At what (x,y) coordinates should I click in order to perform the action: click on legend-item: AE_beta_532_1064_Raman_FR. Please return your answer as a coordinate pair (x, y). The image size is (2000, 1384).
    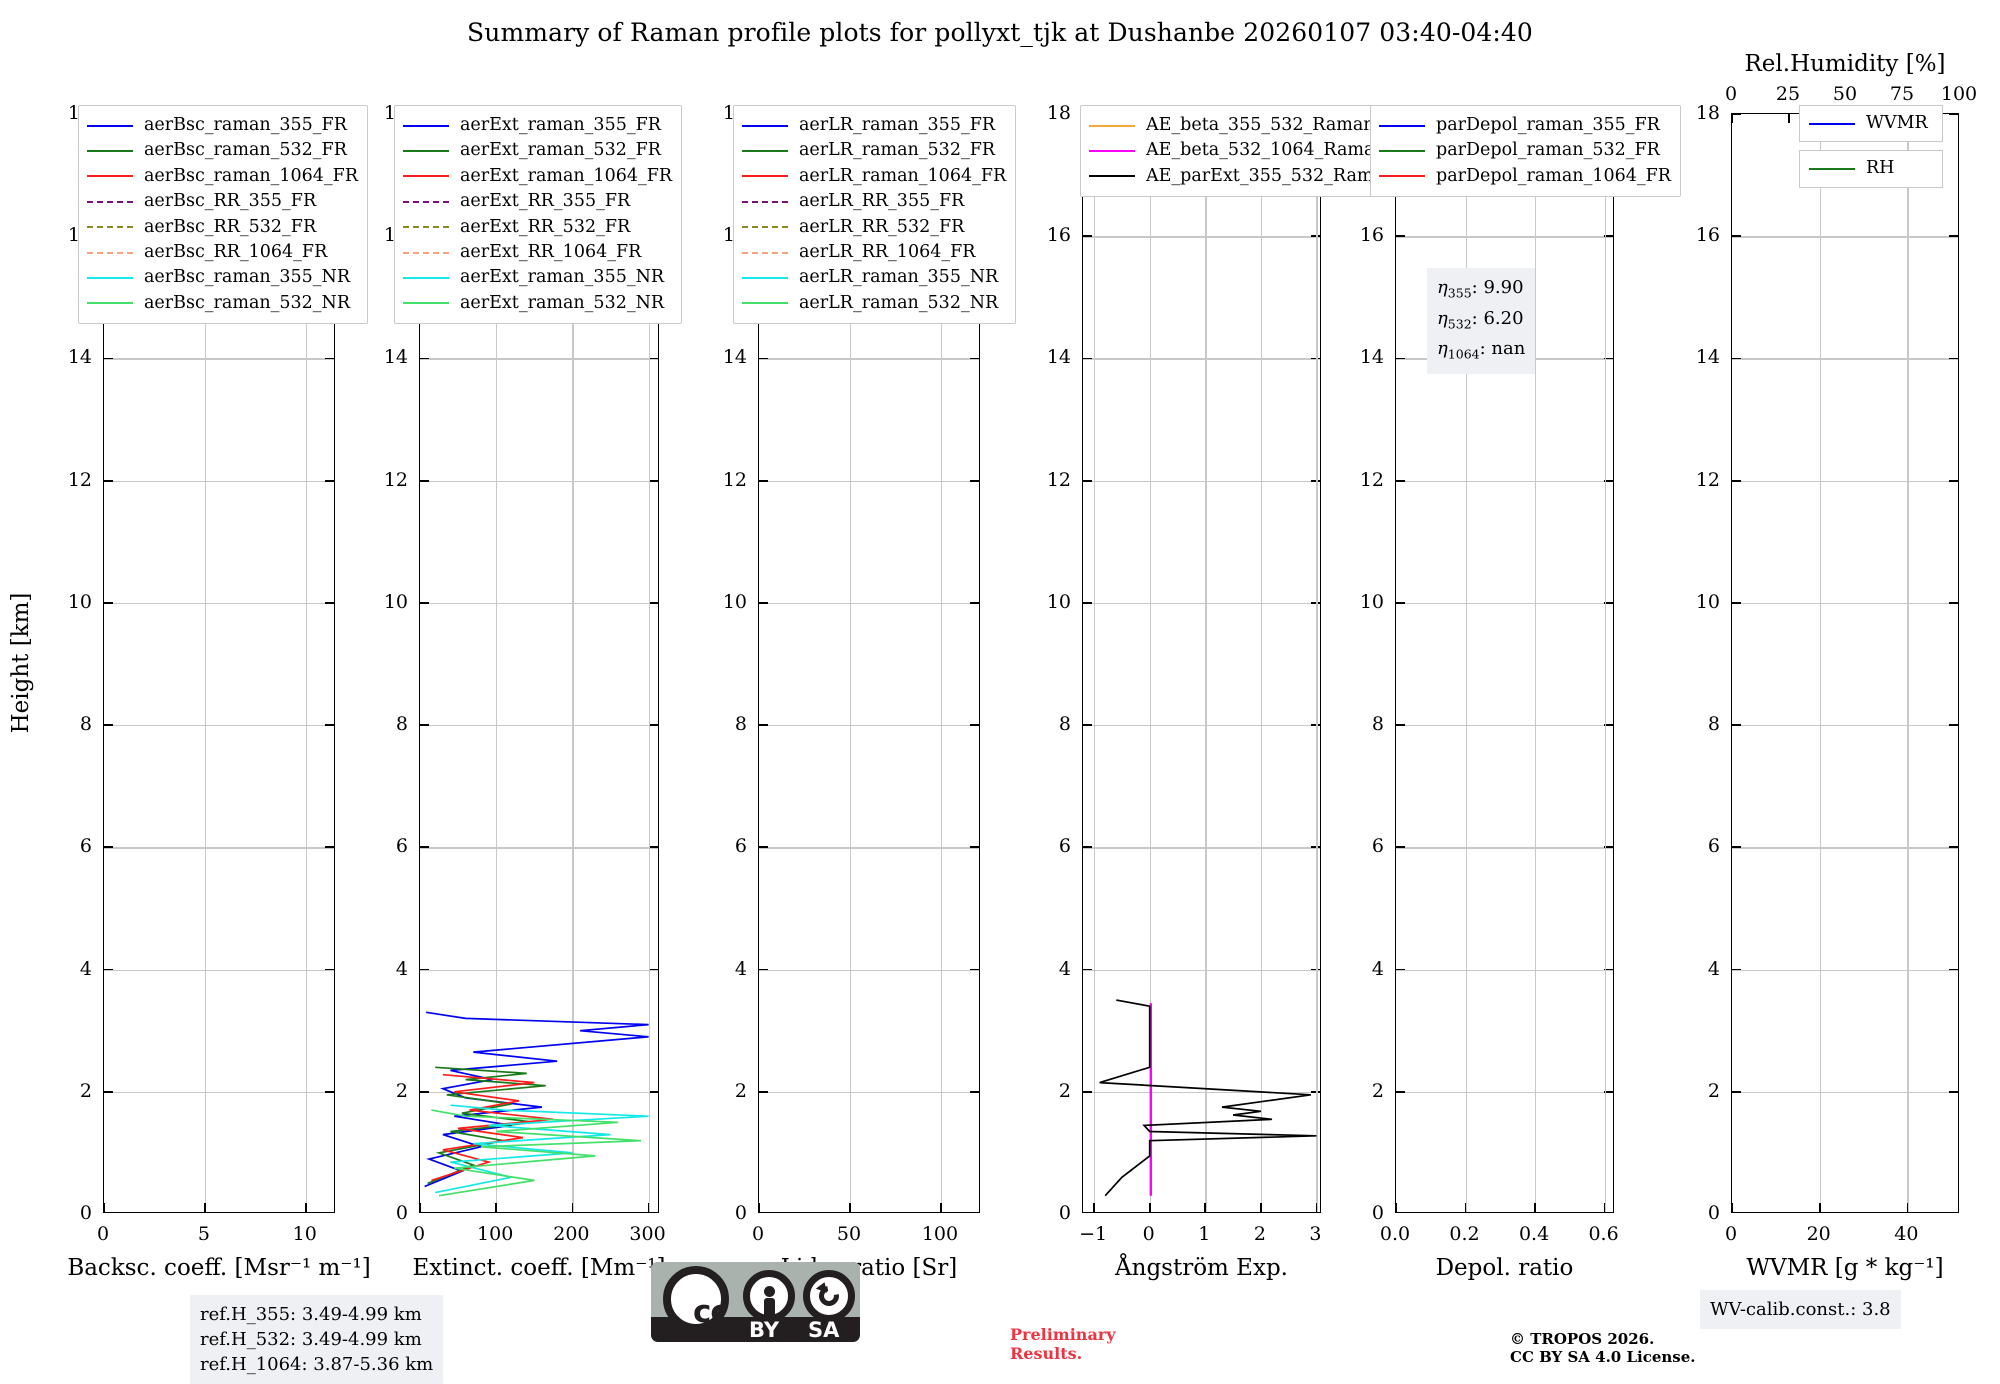
    Looking at the image, I should click on (1259, 150).